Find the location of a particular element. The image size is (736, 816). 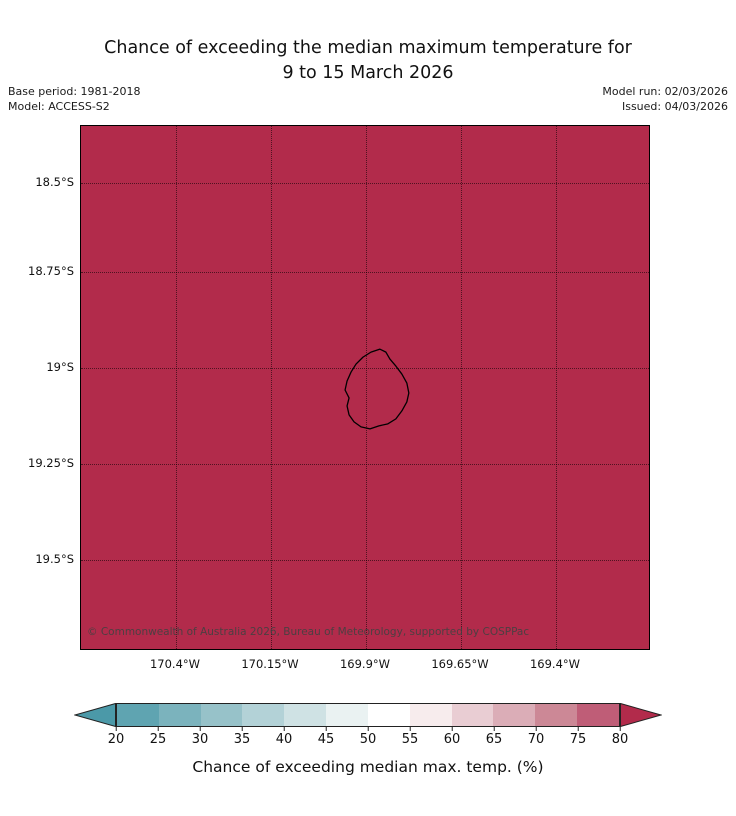

meta-right: Model run: 02/03/2026 Issued: 04/03/2026 is located at coordinates (665, 99).